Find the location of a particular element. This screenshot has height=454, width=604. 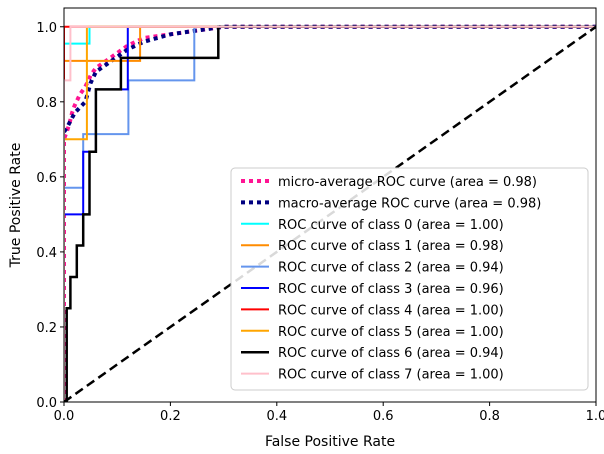

x-tick-label: 0.0 is located at coordinates (64, 416).